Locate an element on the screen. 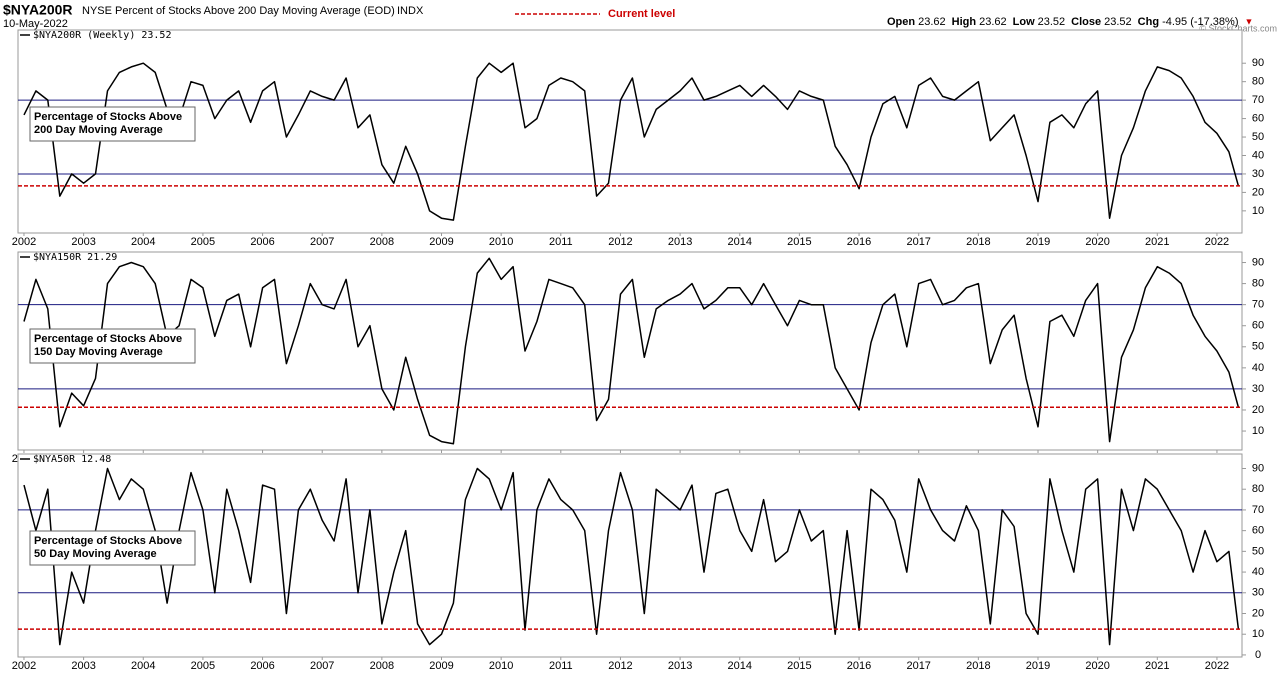 The image size is (1280, 675). x-tick-label: 2021 is located at coordinates (1157, 242).